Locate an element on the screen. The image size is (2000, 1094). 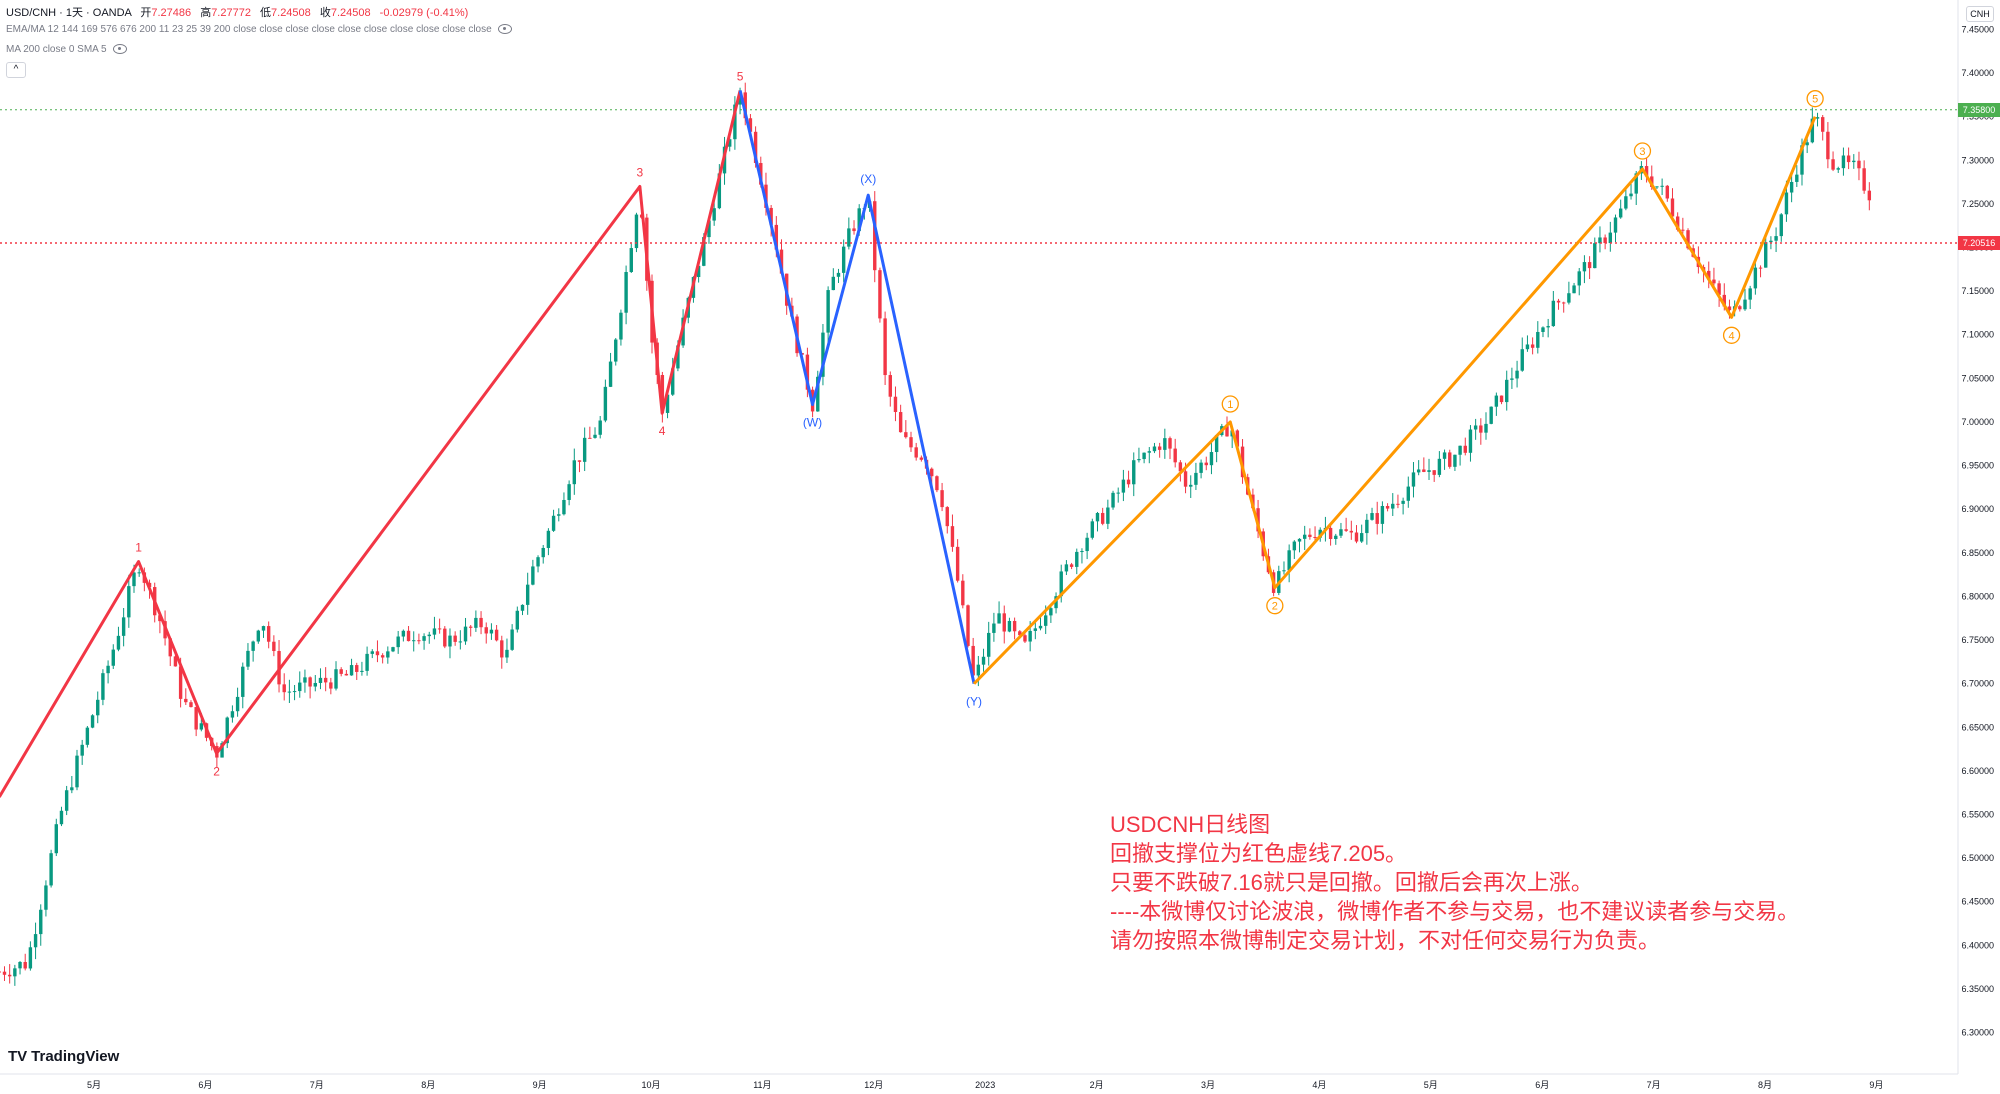
currency-tag: CNH is located at coordinates (1980, 14).